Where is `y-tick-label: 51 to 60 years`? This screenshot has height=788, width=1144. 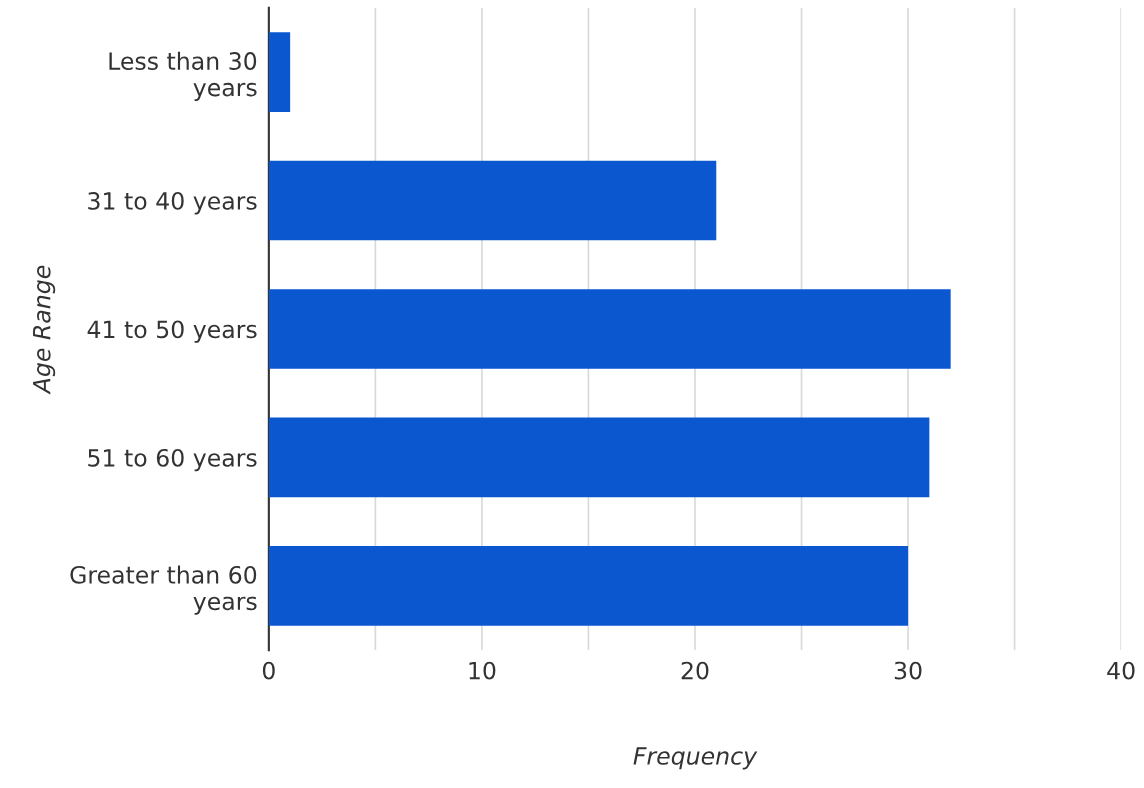 y-tick-label: 51 to 60 years is located at coordinates (172, 460).